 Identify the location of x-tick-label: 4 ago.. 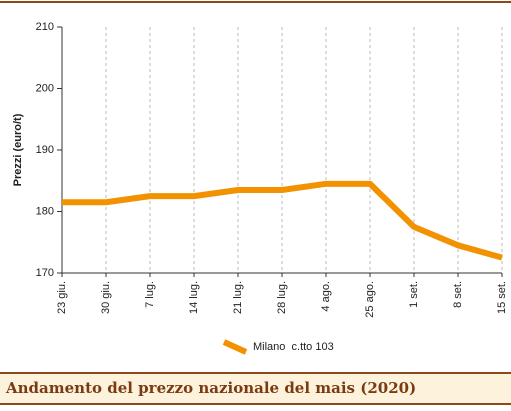
(326, 296).